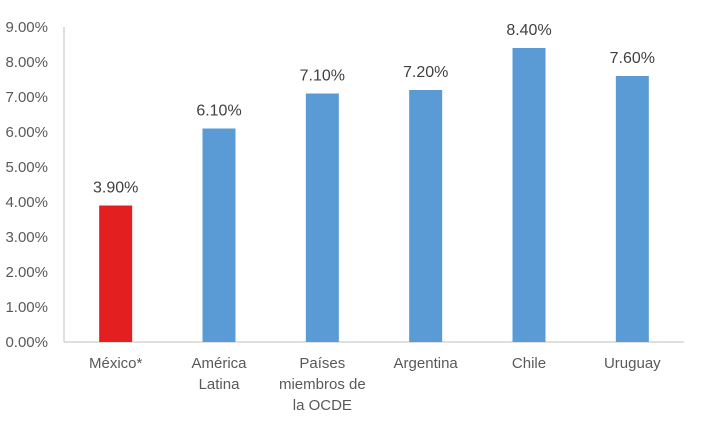 The image size is (710, 424). I want to click on category-label: México*, so click(116, 363).